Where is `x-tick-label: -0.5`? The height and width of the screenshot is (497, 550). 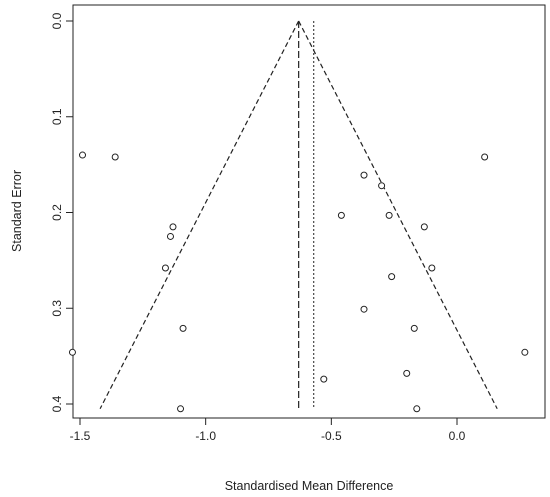
x-tick-label: -0.5 is located at coordinates (331, 436).